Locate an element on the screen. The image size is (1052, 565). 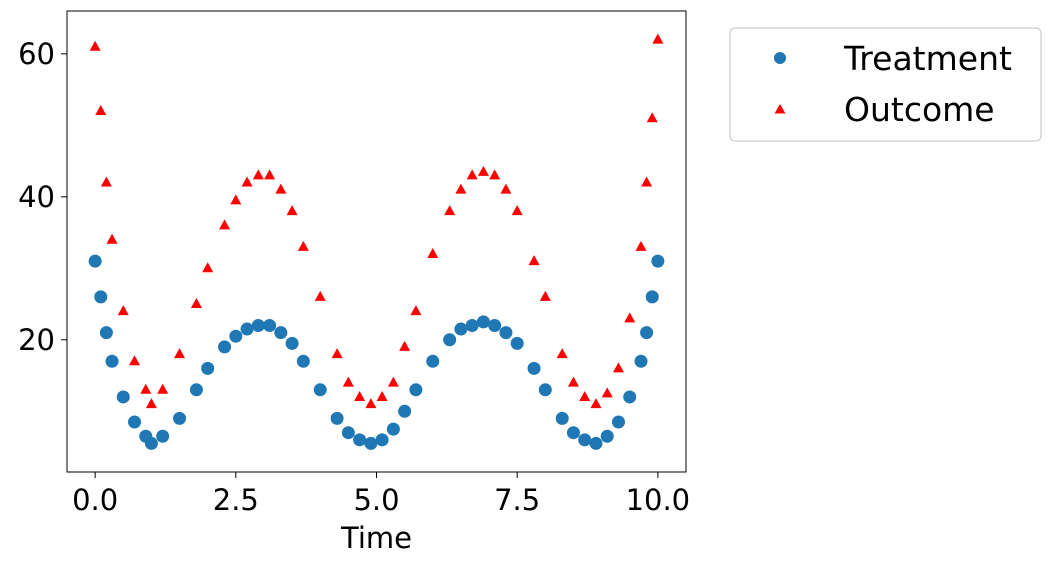
y-axis-ticks: 20 40 60 is located at coordinates (42, 197).